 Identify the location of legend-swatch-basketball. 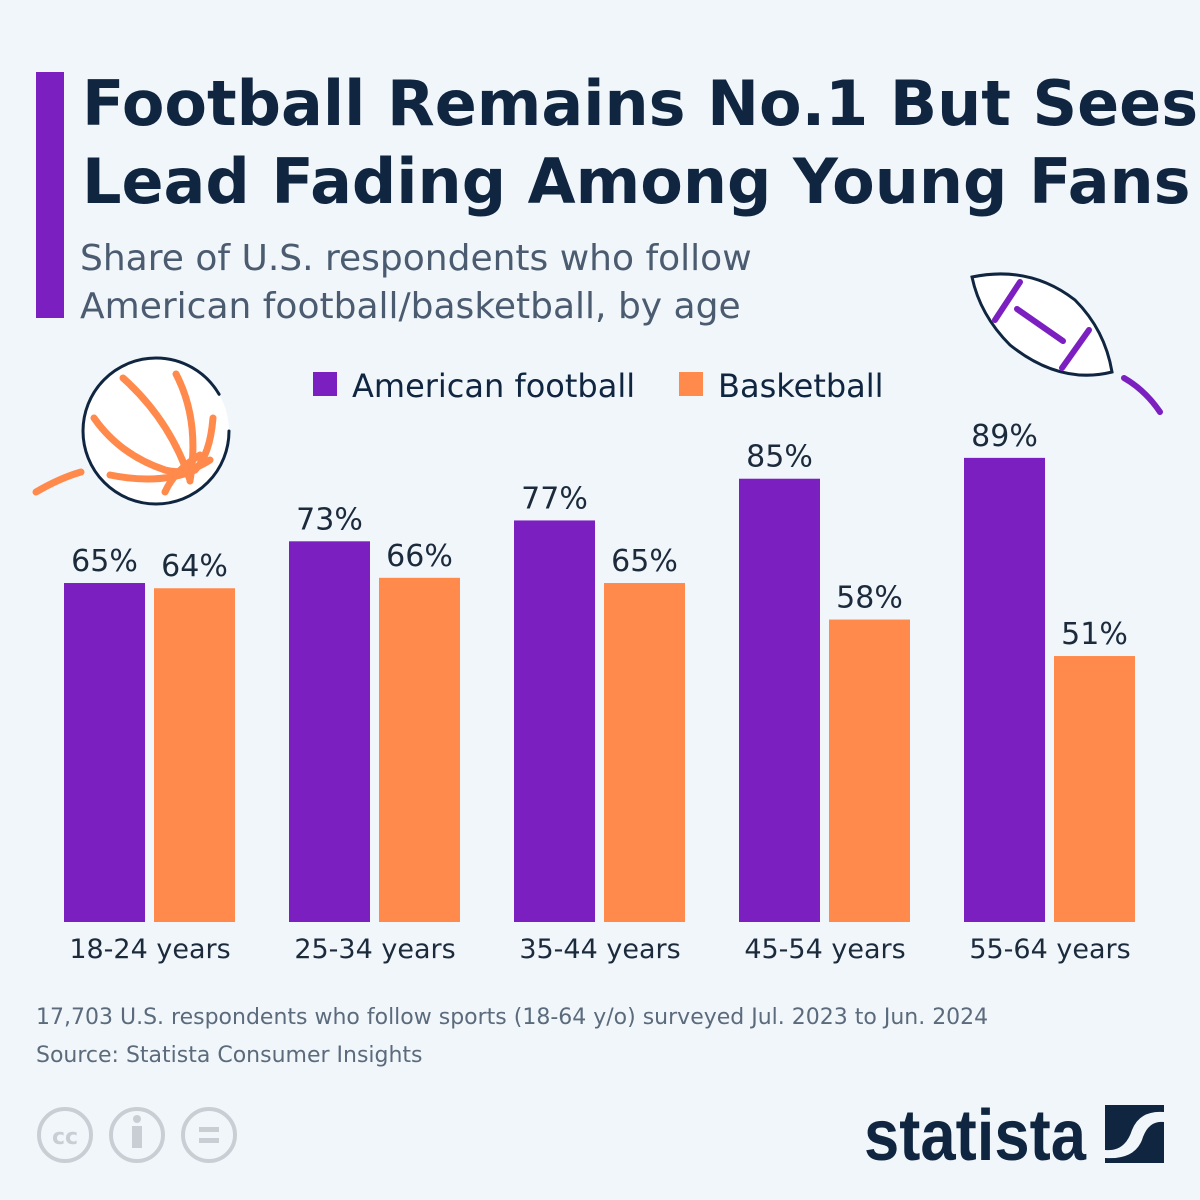
(691, 384).